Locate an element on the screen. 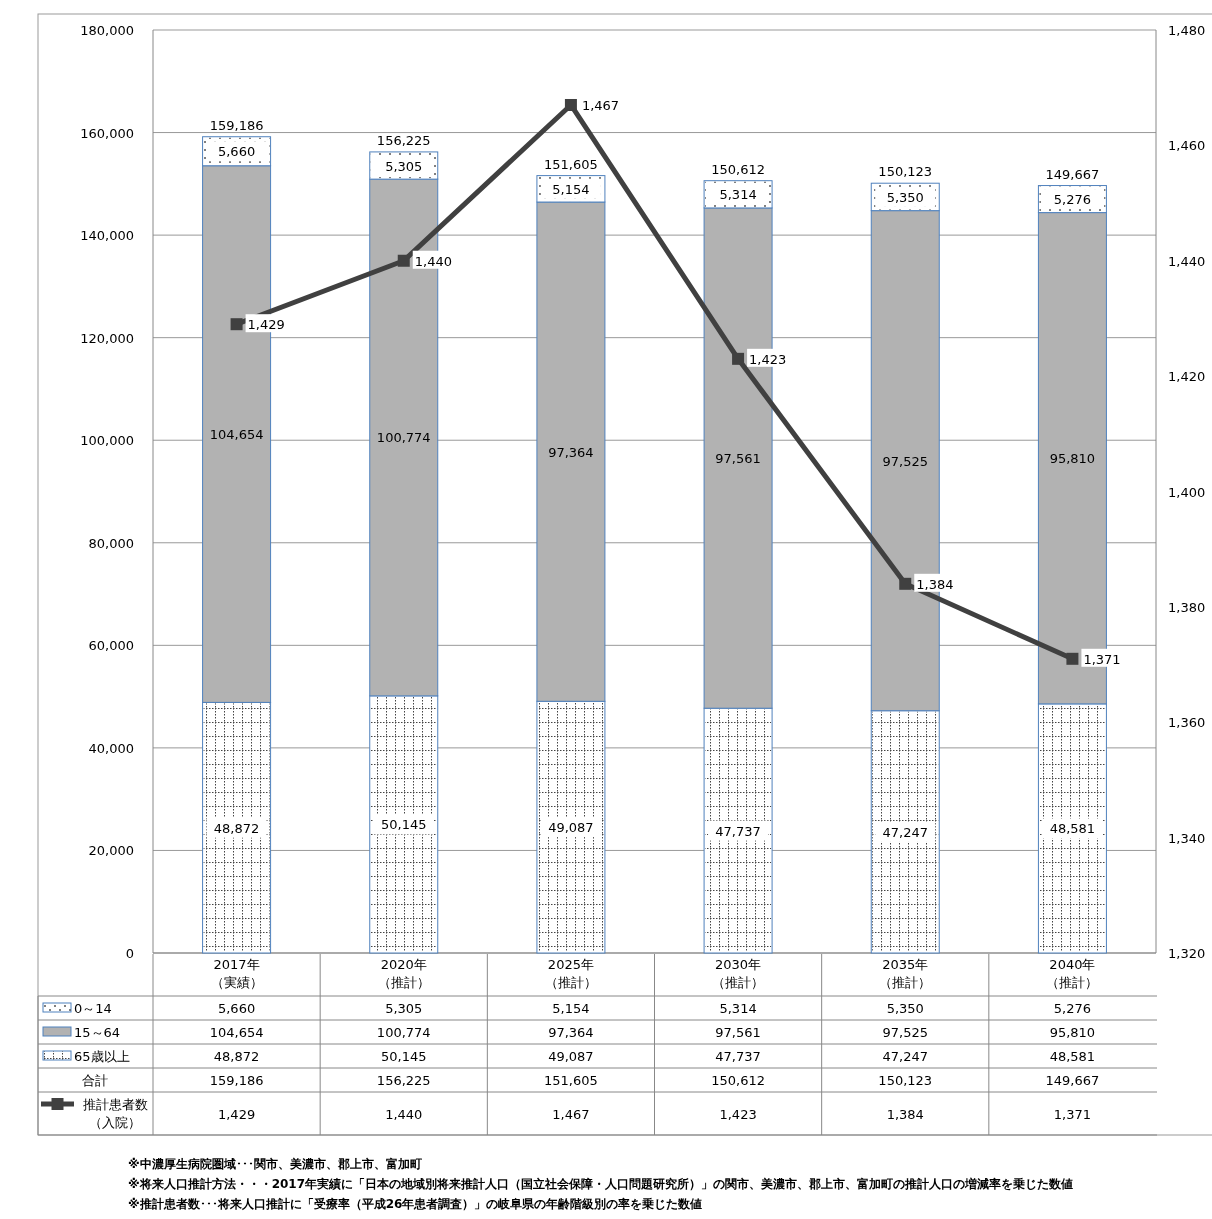 Image resolution: width=1212 pixels, height=1219 pixels. text: 5,154 is located at coordinates (571, 189).